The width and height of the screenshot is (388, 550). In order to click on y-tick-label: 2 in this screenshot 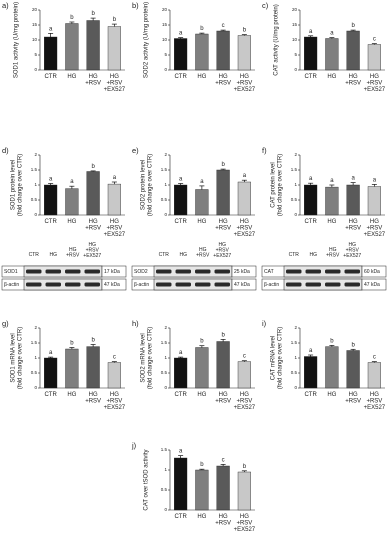, I will do `click(35, 327)`.